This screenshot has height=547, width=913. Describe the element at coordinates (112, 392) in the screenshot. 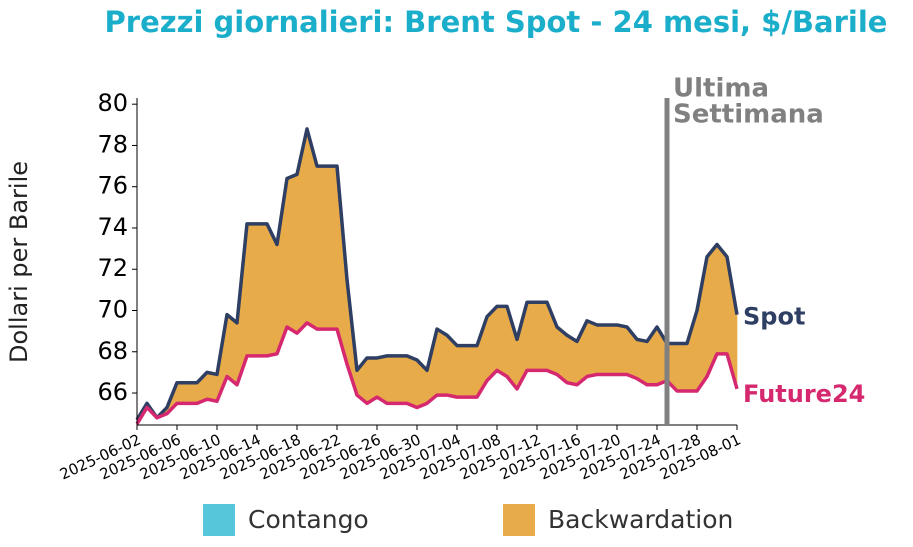

I see `y-tick-label: 66` at that location.